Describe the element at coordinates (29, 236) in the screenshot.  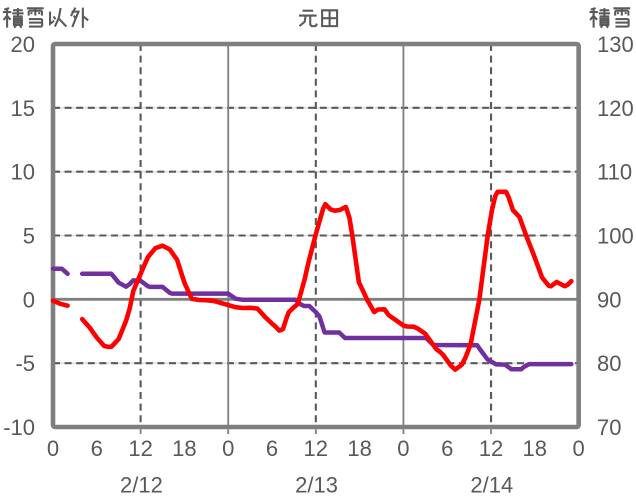
I see `svg-text: 5` at that location.